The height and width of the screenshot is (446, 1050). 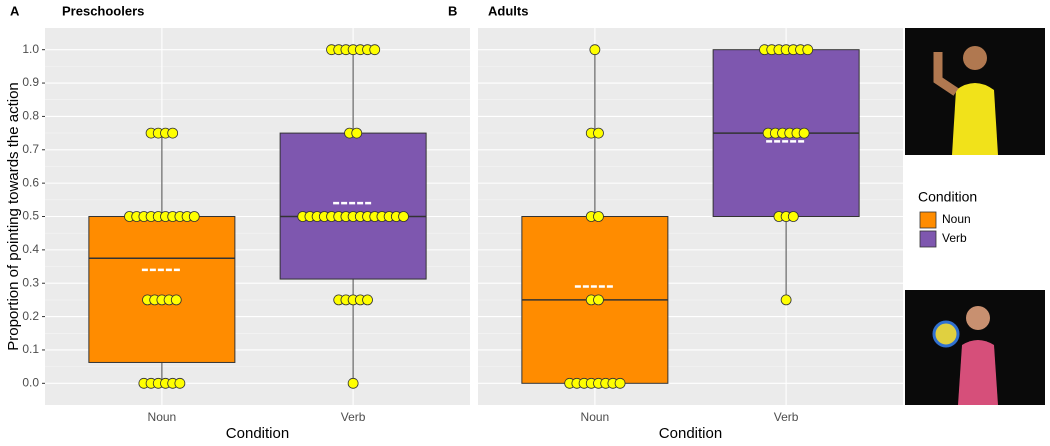 I want to click on legend-label: Verb, so click(x=954, y=238).